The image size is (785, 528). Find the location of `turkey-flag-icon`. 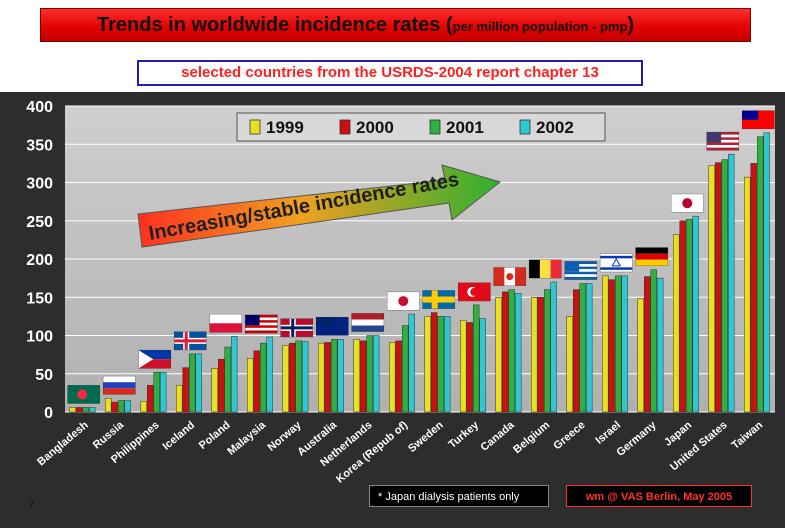

turkey-flag-icon is located at coordinates (474, 292).